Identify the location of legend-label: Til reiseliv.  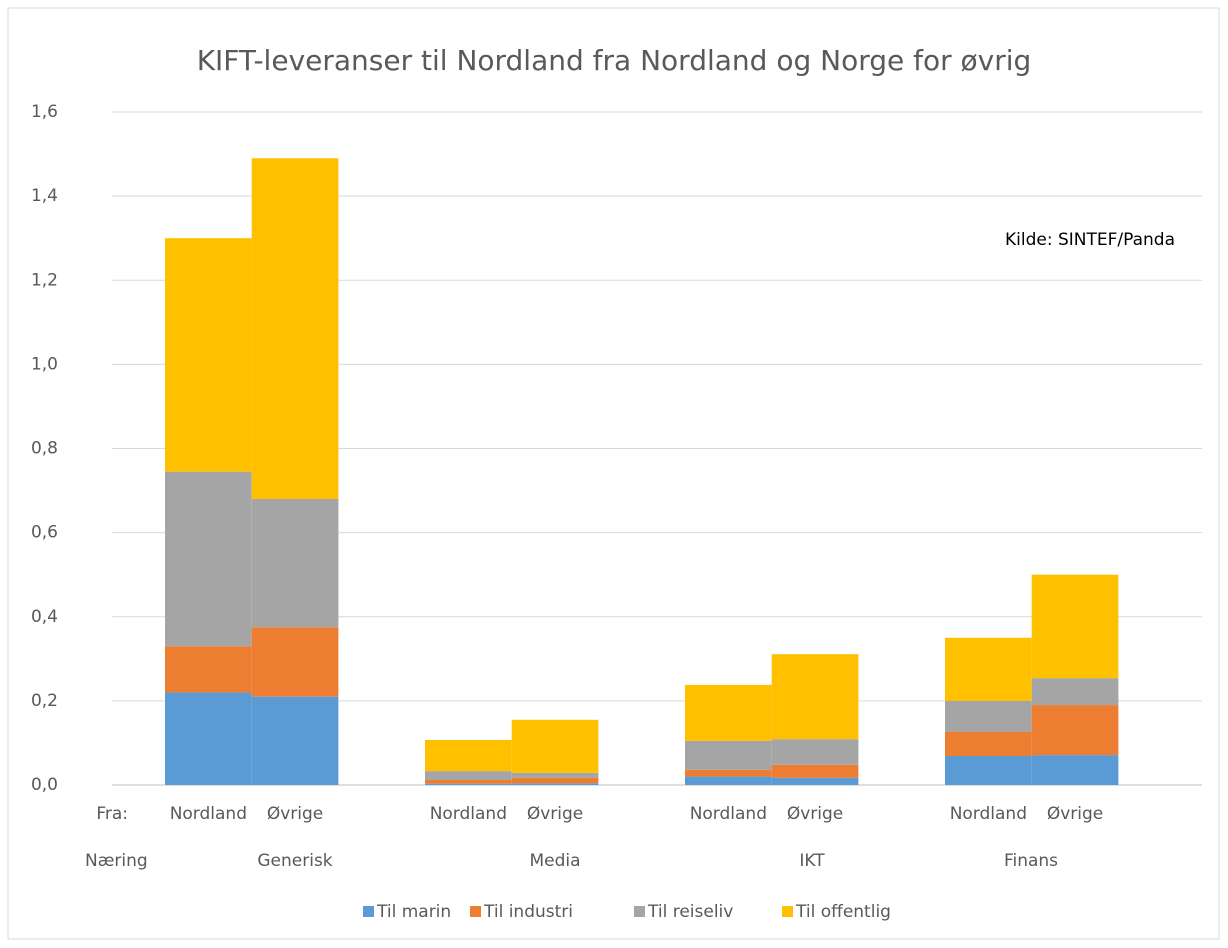
(690, 912).